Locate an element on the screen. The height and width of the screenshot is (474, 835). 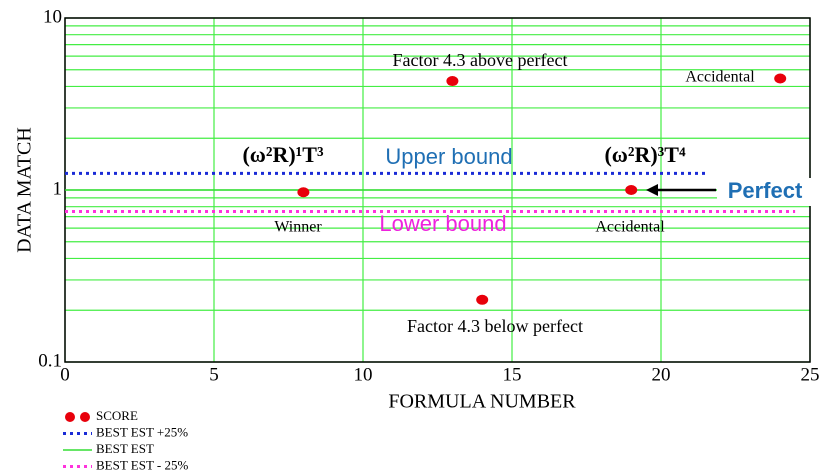
legend-label: SCORE is located at coordinates (117, 415).